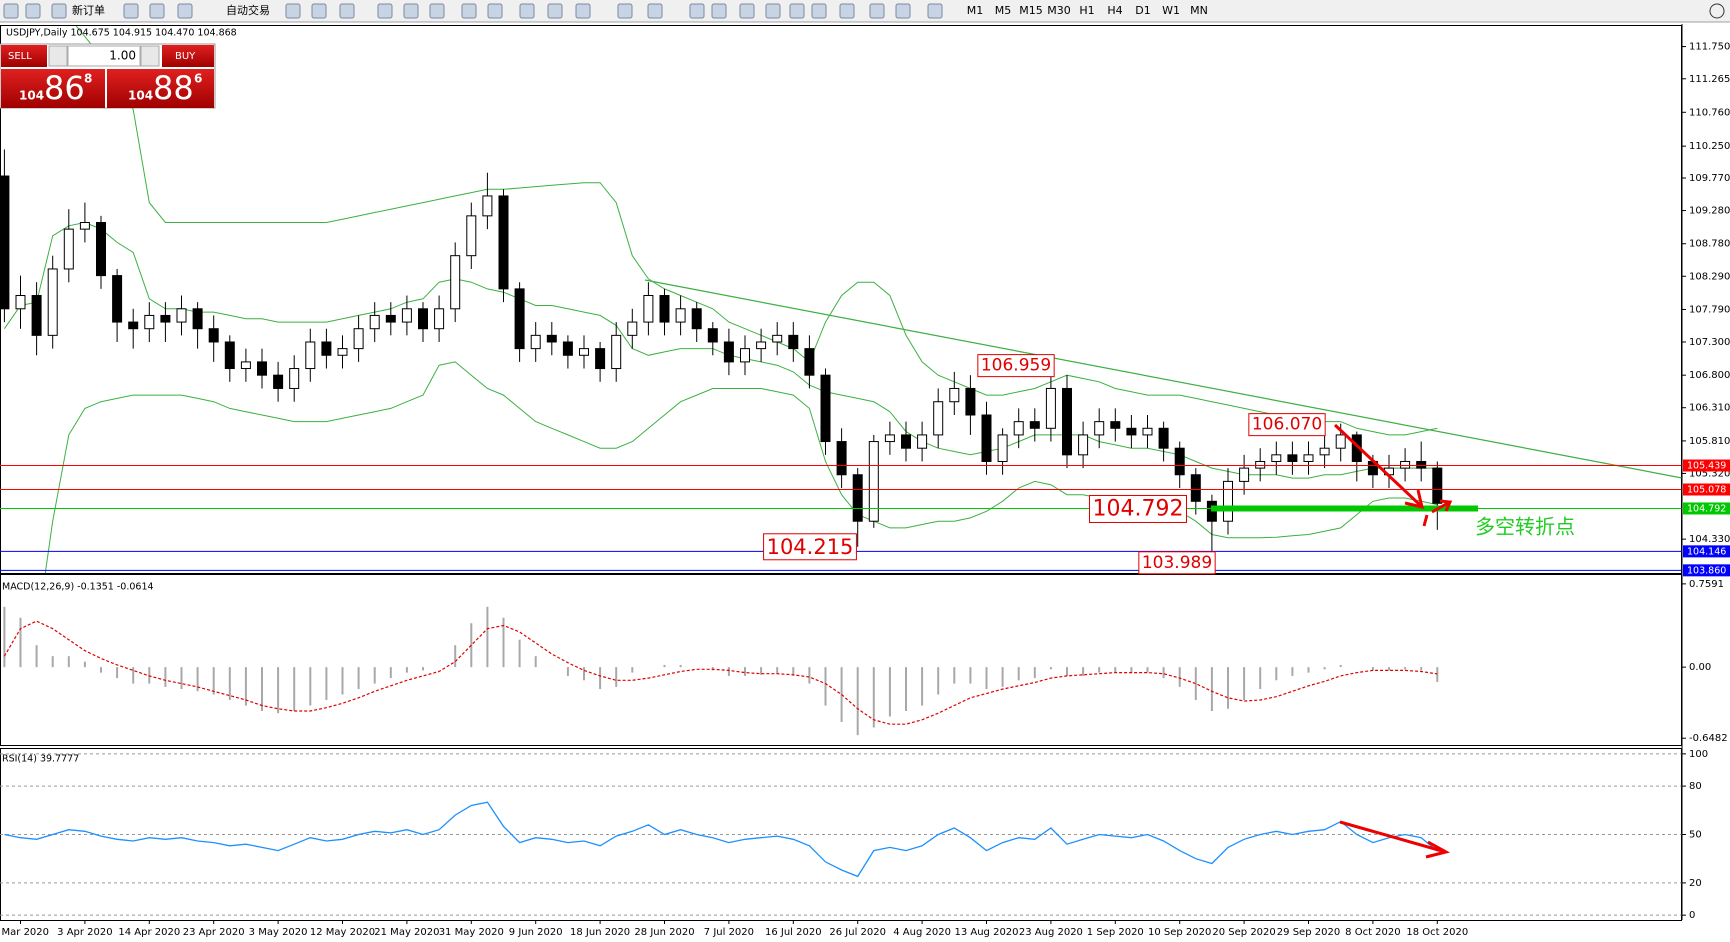 This screenshot has height=942, width=1730. What do you see at coordinates (248, 10) in the screenshot?
I see `auto-trading-button: 自动交易` at bounding box center [248, 10].